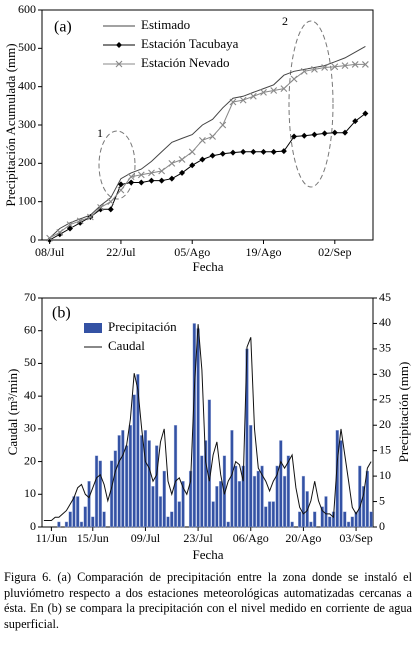 Image resolution: width=415 pixels, height=646 pixels. Describe the element at coordinates (382, 526) in the screenshot. I see `y2-tick-label: 0` at that location.